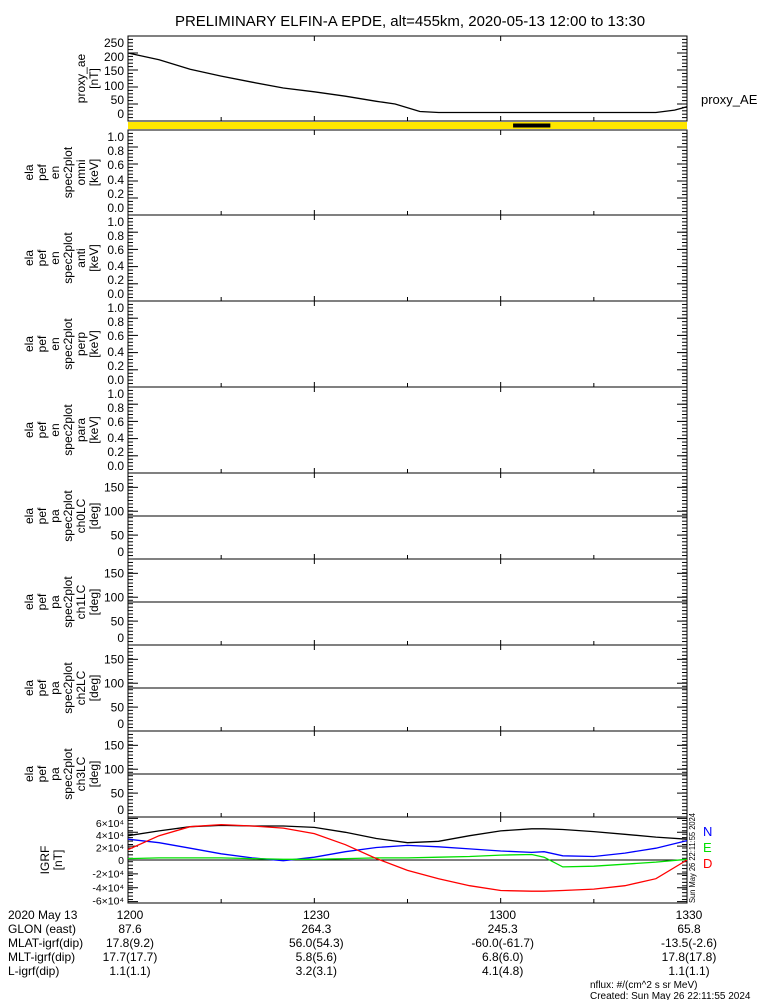 The height and width of the screenshot is (1000, 775). What do you see at coordinates (502, 915) in the screenshot?
I see `footer-row-value: 1300` at bounding box center [502, 915].